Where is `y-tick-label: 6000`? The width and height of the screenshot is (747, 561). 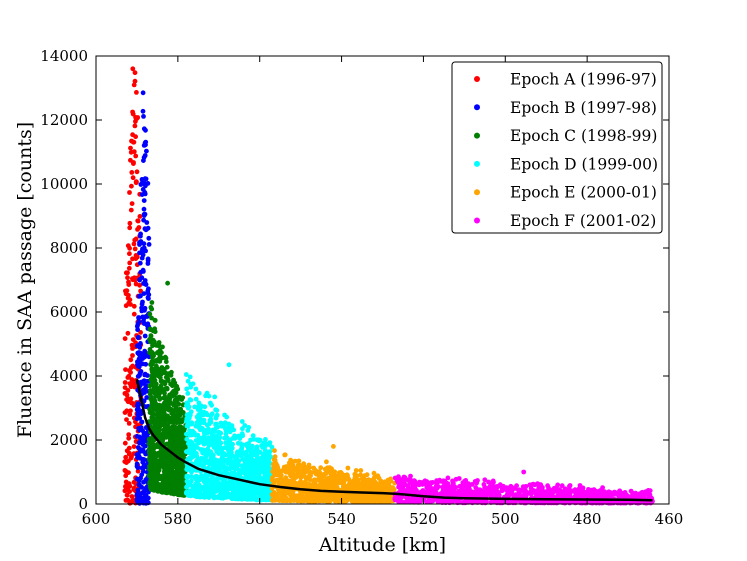
y-tick-label: 6000 is located at coordinates (69, 312).